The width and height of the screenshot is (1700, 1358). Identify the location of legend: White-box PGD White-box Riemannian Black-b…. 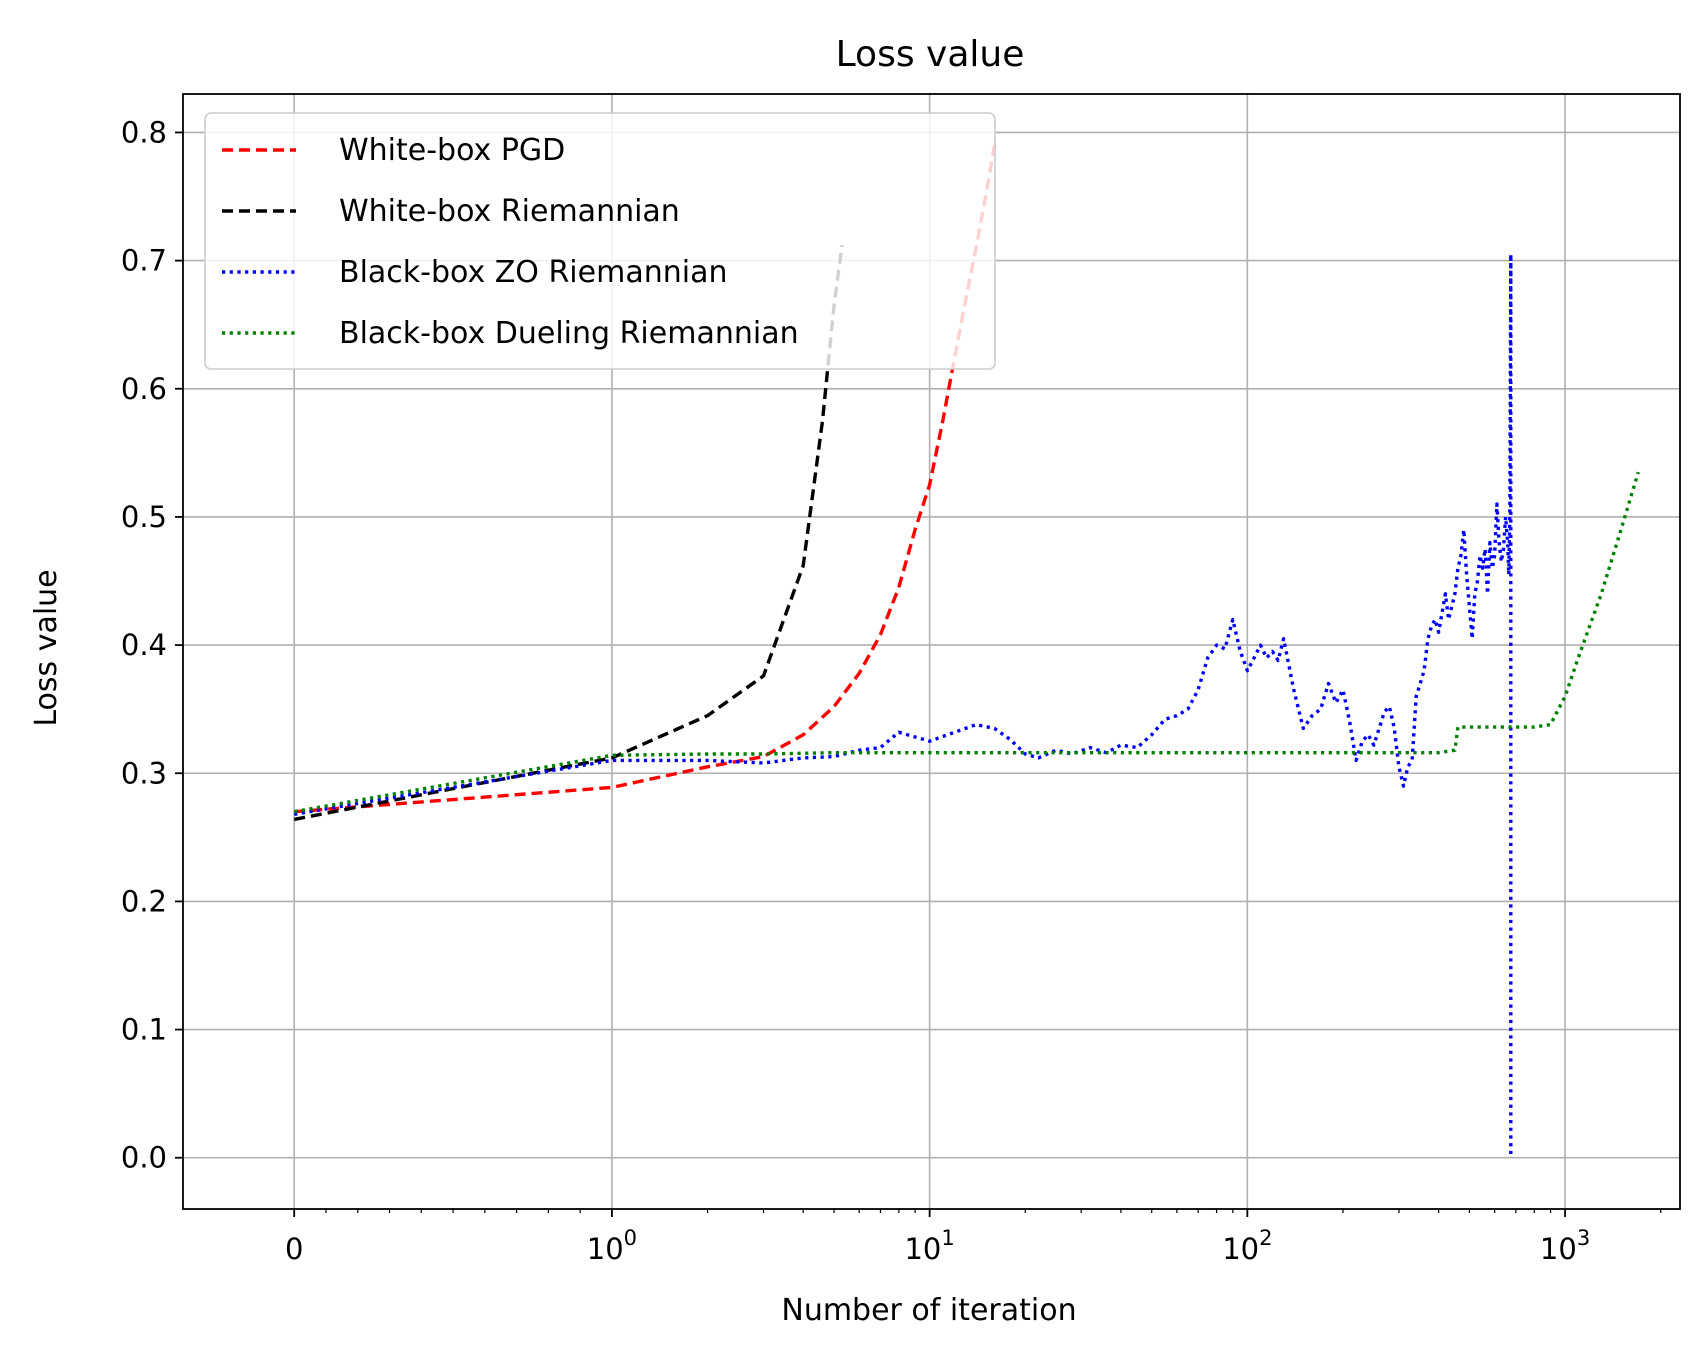
(600, 241).